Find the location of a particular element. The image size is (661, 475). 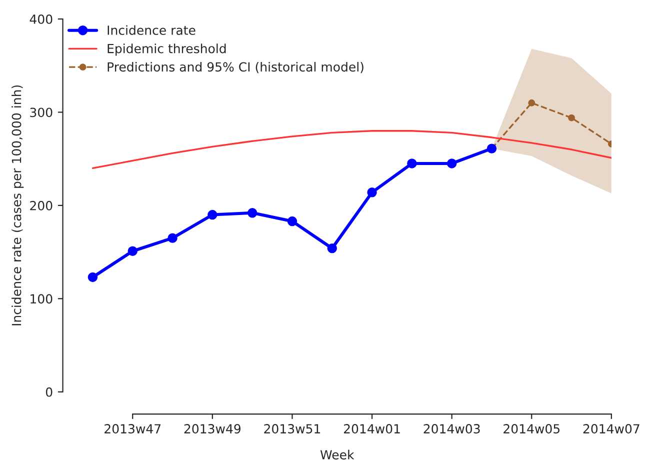

y-tick-label: 0 is located at coordinates (49, 392).